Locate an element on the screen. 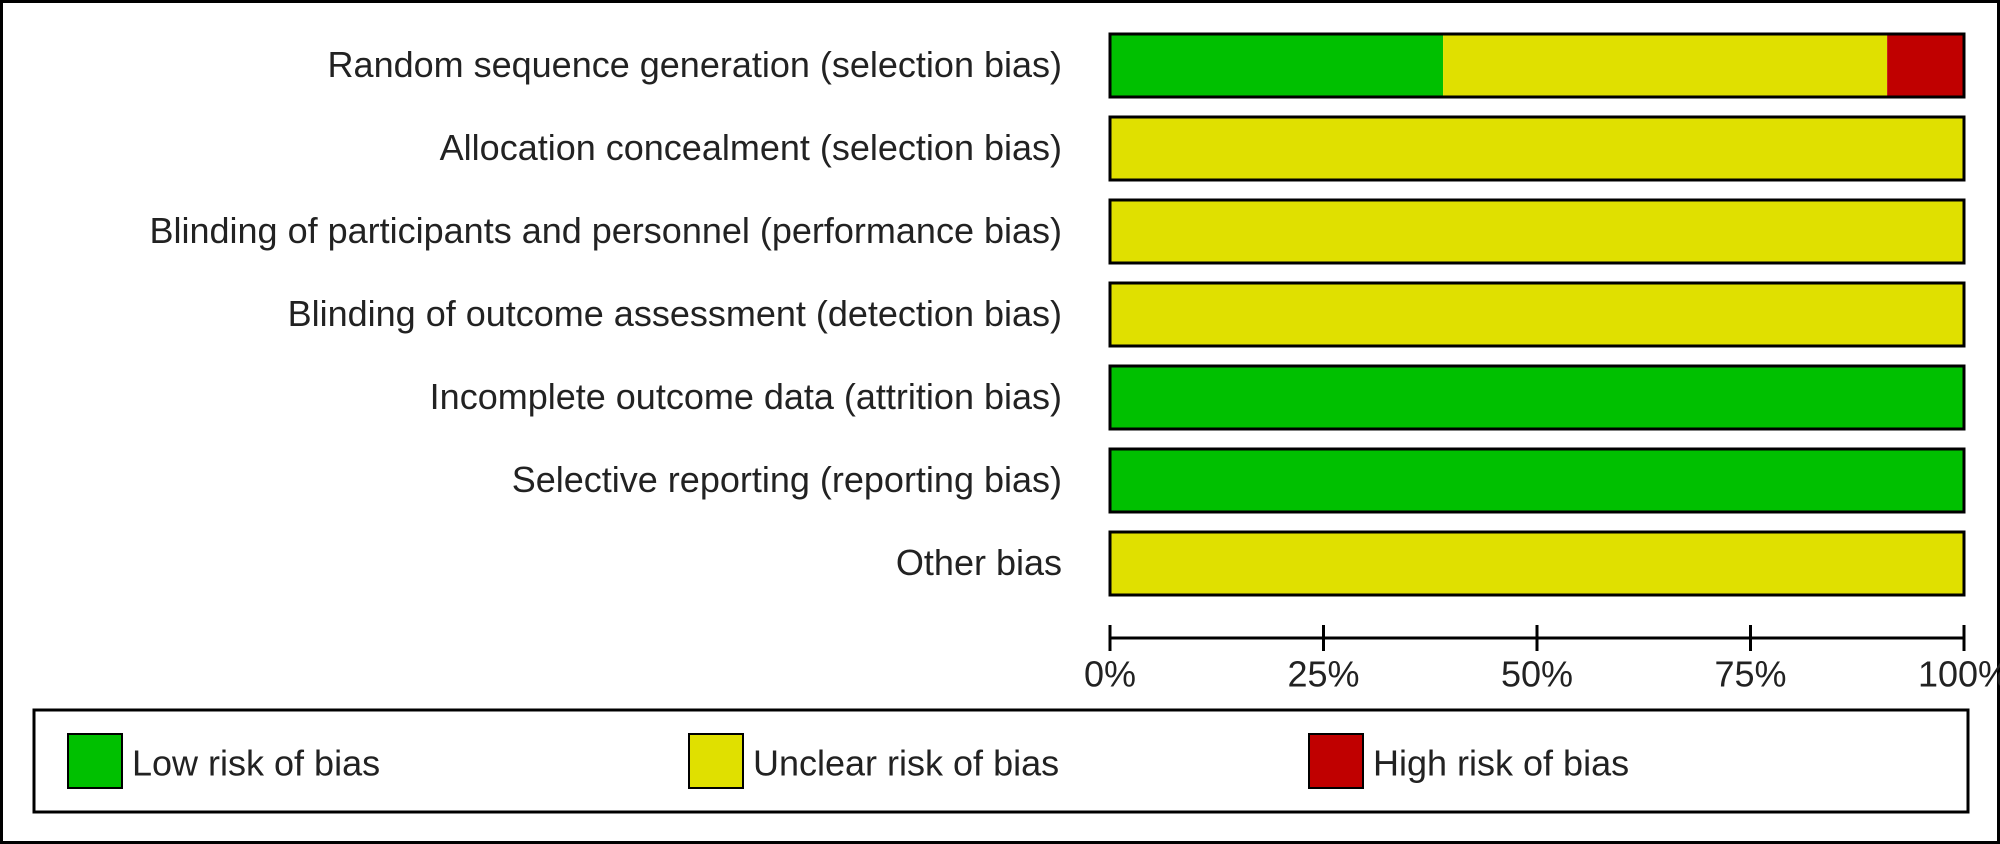 Image resolution: width=2000 pixels, height=844 pixels. x-tick-label: 50% is located at coordinates (1537, 674).